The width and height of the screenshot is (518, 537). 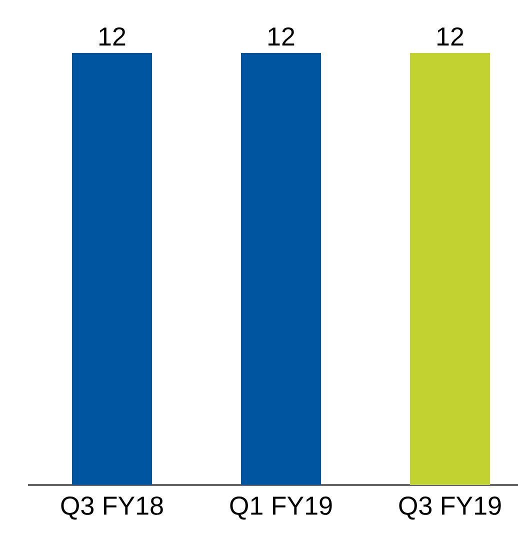 I want to click on x-tick-label: Q3 FY18, so click(x=112, y=508).